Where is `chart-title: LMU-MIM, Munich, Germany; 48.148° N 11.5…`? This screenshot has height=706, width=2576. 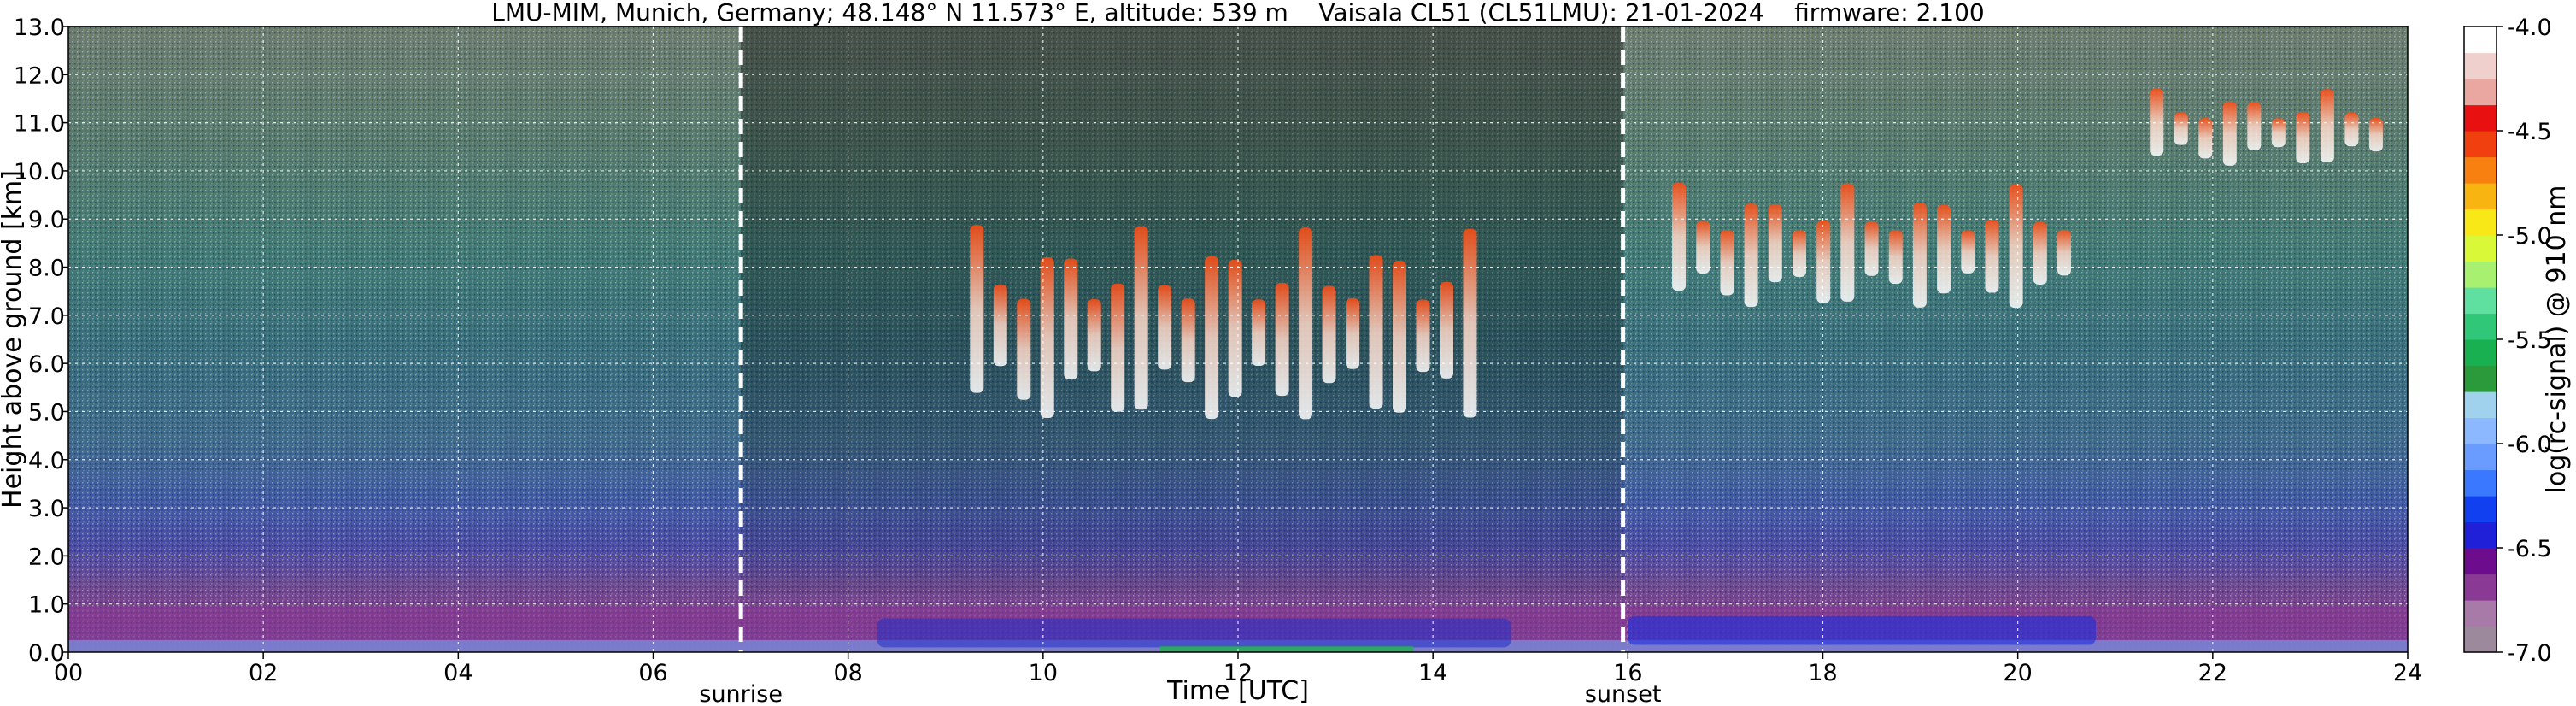
chart-title: LMU-MIM, Munich, Germany; 48.148° N 11.5… is located at coordinates (1238, 13).